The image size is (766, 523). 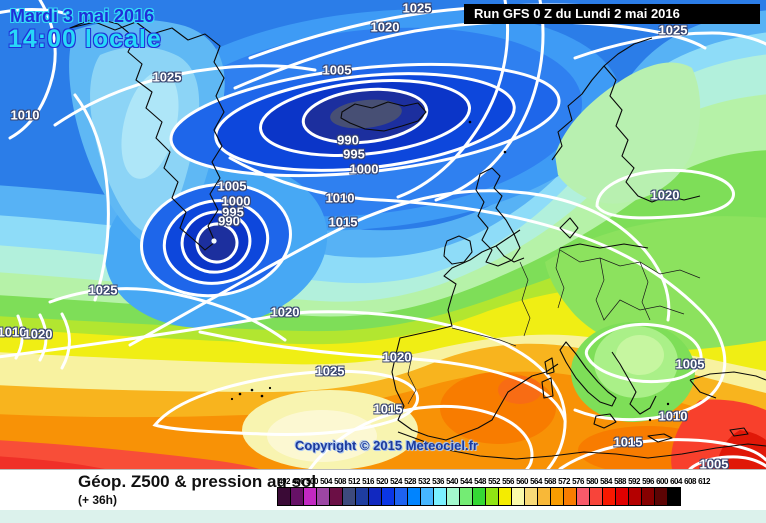 What do you see at coordinates (82, 16) in the screenshot?
I see `date-label: Mardi 3 mai 2016` at bounding box center [82, 16].